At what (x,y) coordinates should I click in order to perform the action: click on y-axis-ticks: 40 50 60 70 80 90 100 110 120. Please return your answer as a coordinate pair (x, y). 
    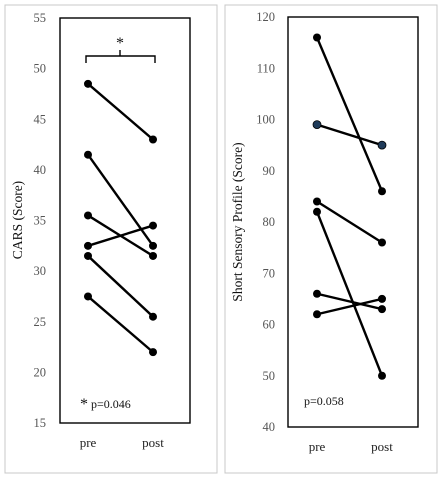
    Looking at the image, I should click on (265, 222).